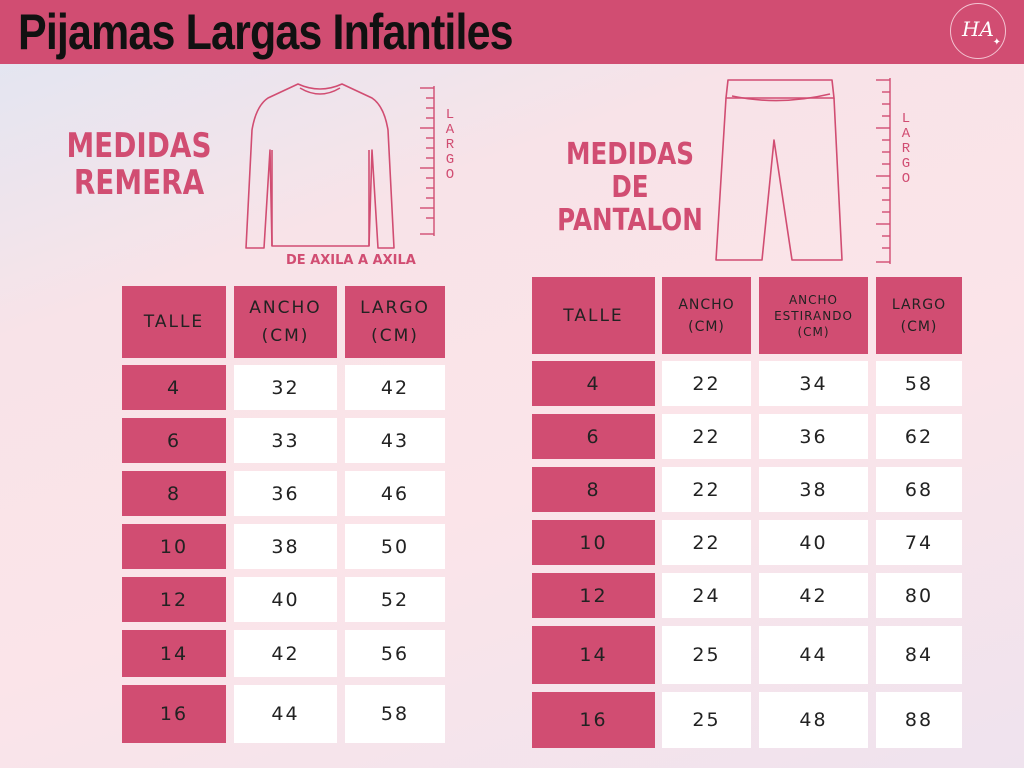 This screenshot has height=768, width=1024. What do you see at coordinates (813, 315) in the screenshot?
I see `pantalon-header-ancho-estirando: ANCHO ESTIRANDO (CM)` at bounding box center [813, 315].